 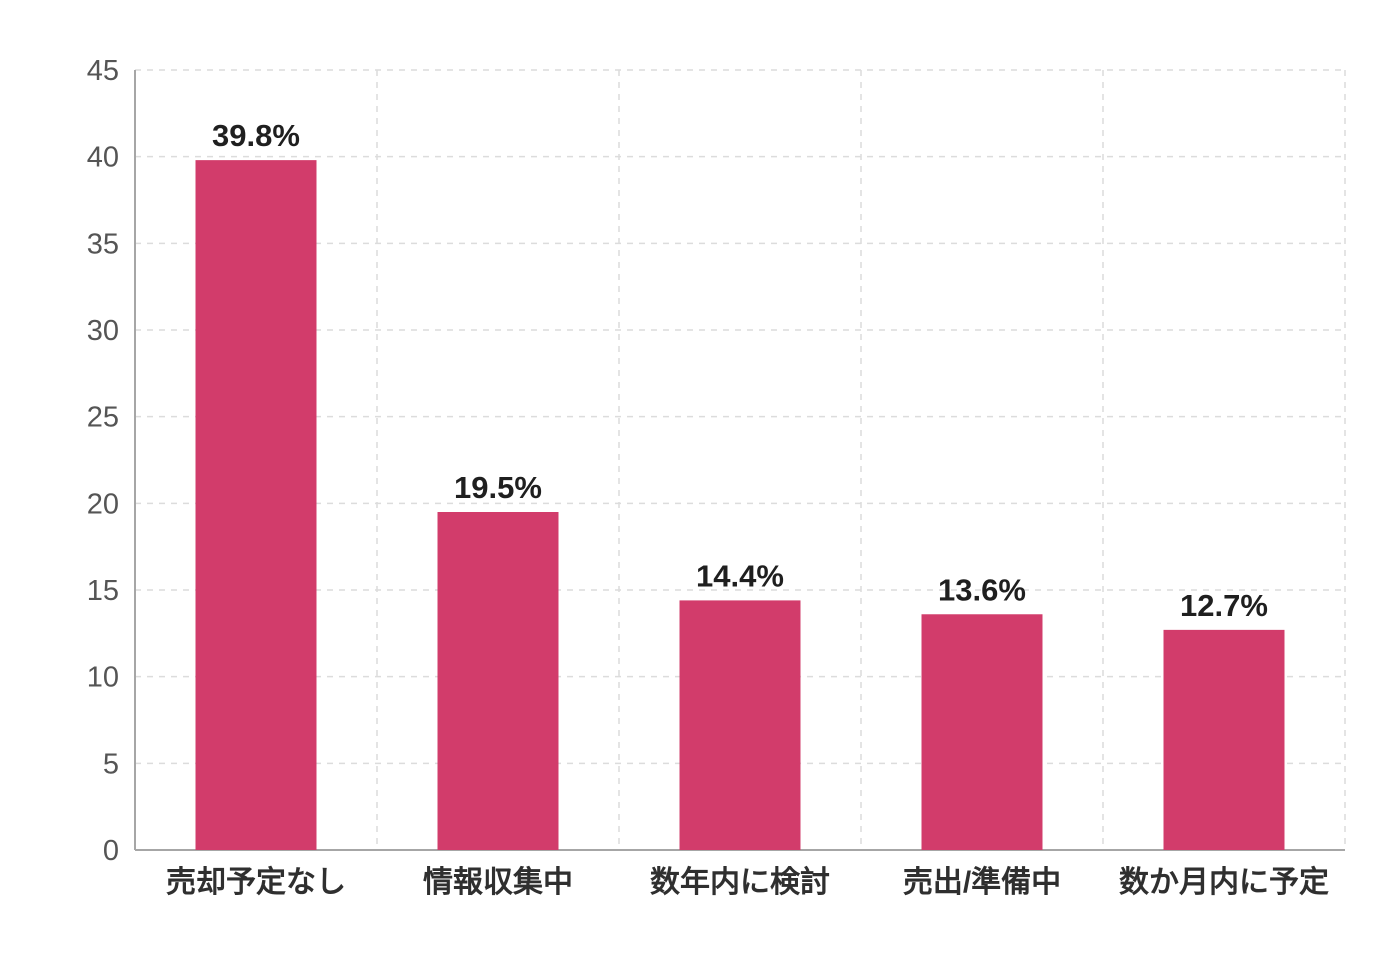 I want to click on y-tick-label: 35, so click(x=103, y=244).